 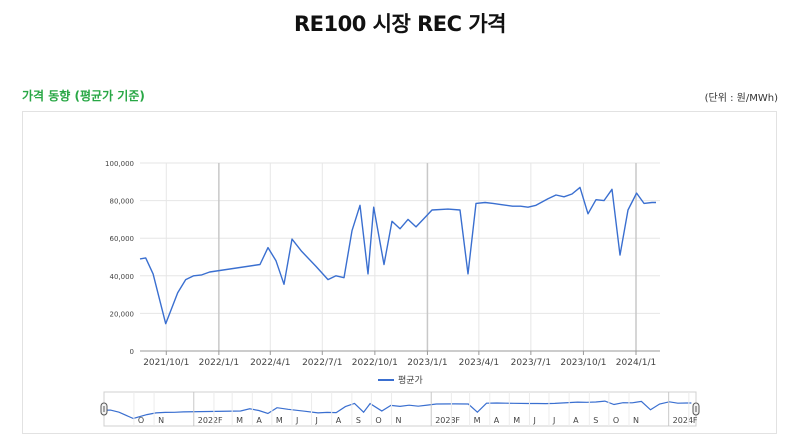 What do you see at coordinates (132, 352) in the screenshot?
I see `y-tick-label: 0` at bounding box center [132, 352].